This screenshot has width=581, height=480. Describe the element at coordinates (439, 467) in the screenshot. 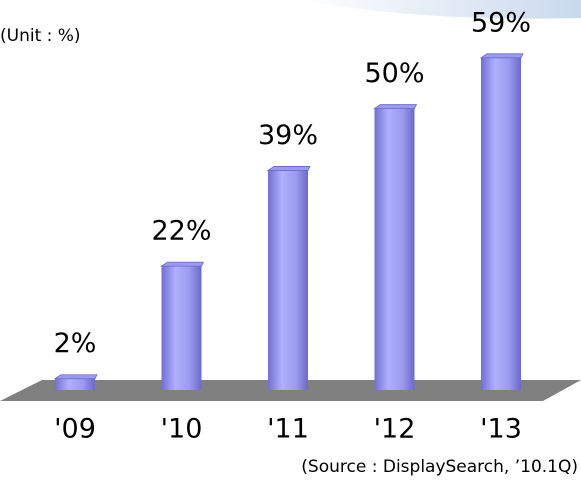

I see `source-note: (Source : DisplaySearch, ’10.1Q)` at that location.